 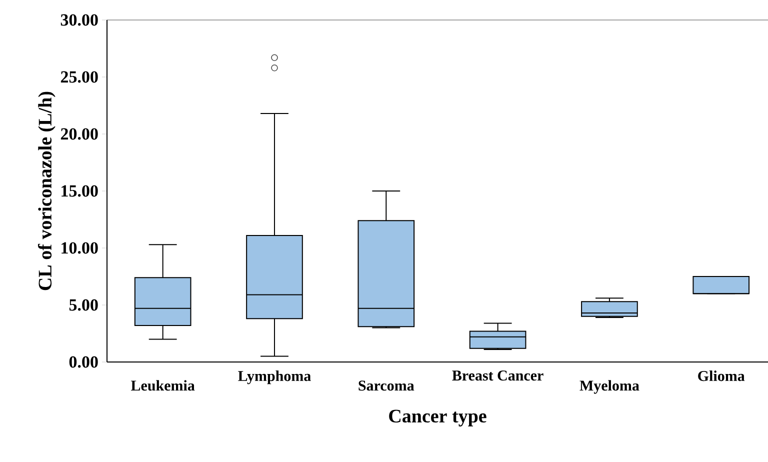 I want to click on y-tick-label: 10.00, so click(x=80, y=248).